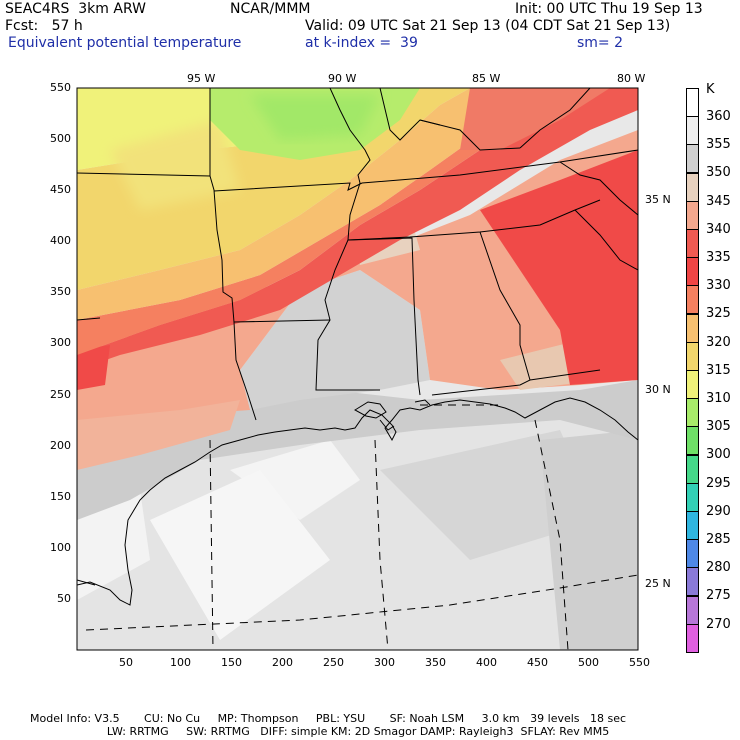  I want to click on legend-label: 285, so click(718, 539).